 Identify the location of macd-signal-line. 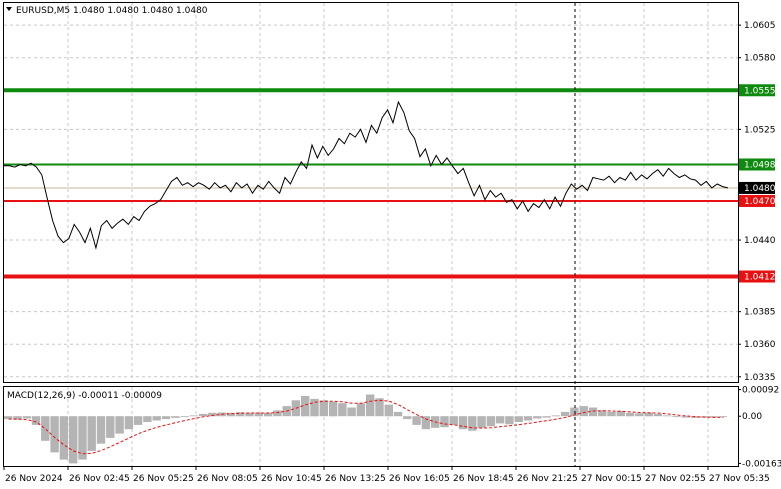
(366, 427).